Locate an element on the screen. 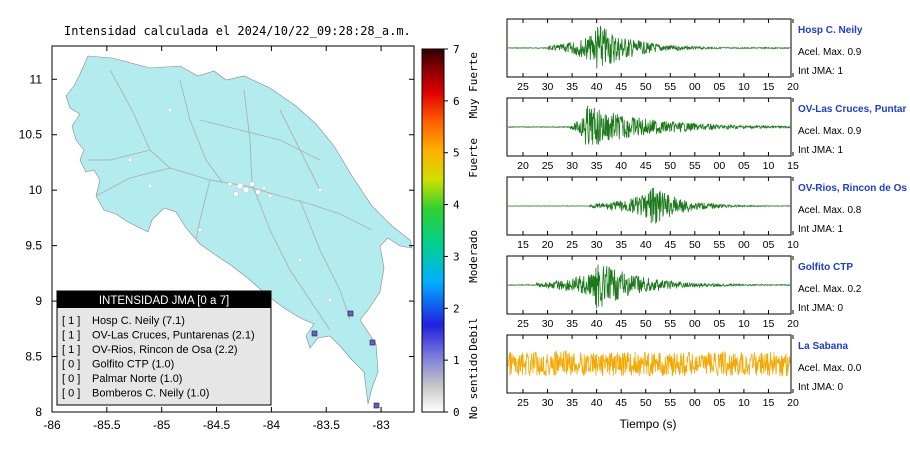  seismogram-station-name: OV-Rios, Rincon de Os is located at coordinates (852, 188).